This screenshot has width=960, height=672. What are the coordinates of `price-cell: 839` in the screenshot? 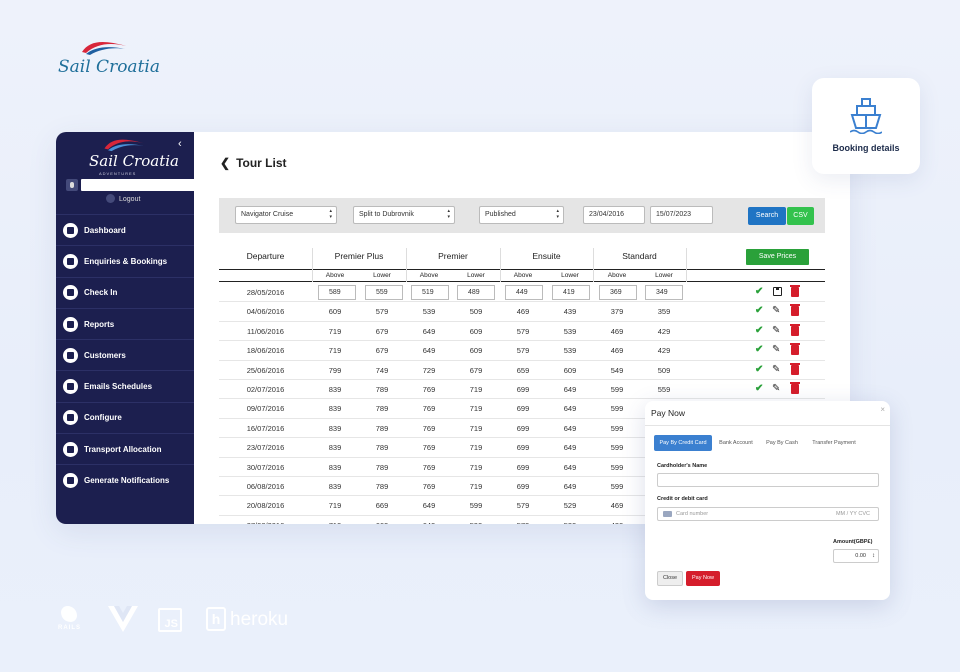 It's located at (335, 486).